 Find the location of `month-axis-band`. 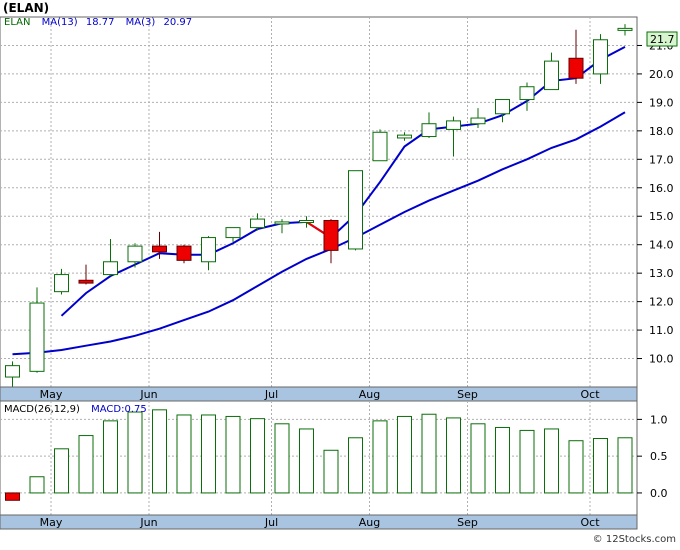

month-axis-band is located at coordinates (319, 394).